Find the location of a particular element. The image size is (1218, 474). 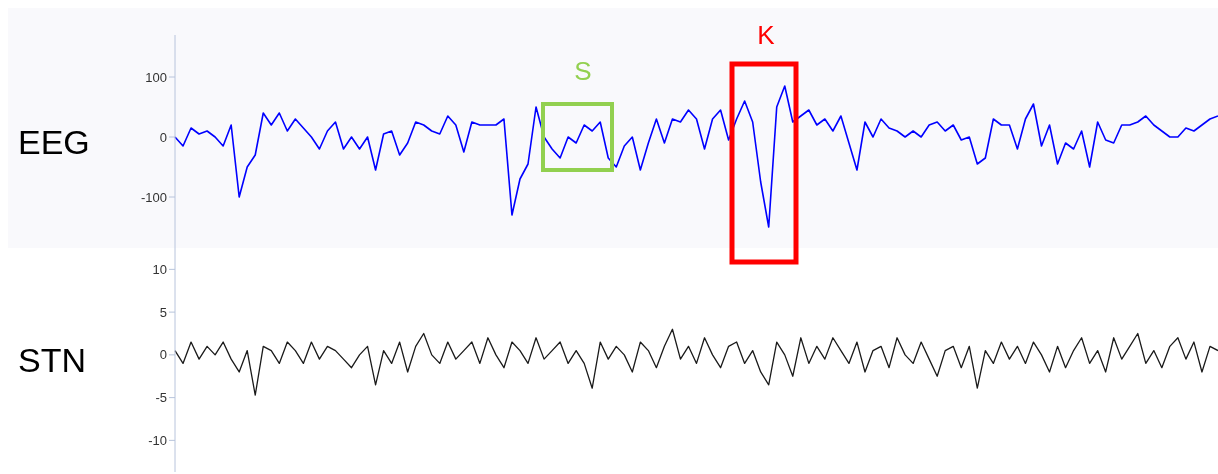

y-tick-label: -5 is located at coordinates (161, 398).